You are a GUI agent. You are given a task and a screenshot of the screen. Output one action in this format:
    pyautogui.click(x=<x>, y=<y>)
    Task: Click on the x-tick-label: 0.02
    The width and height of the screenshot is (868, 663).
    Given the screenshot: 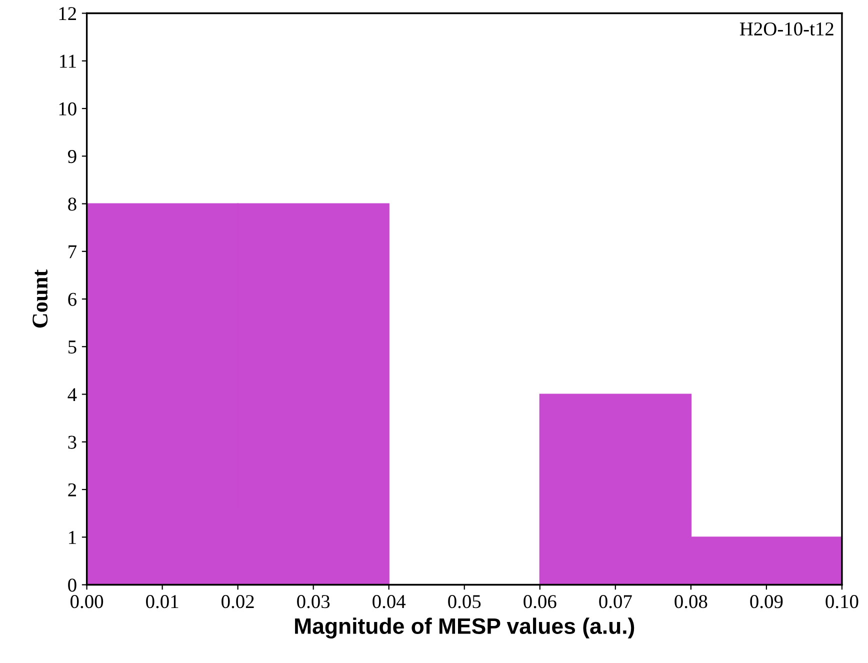 What is the action you would take?
    pyautogui.click(x=238, y=601)
    